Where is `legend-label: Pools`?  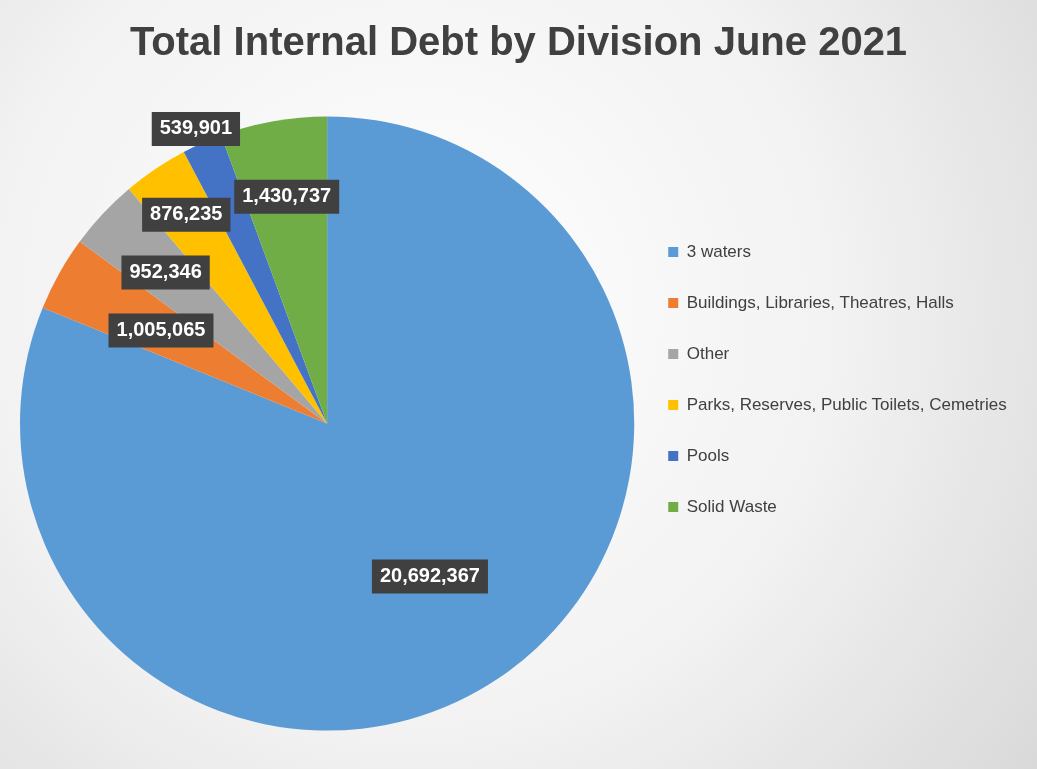 legend-label: Pools is located at coordinates (708, 455).